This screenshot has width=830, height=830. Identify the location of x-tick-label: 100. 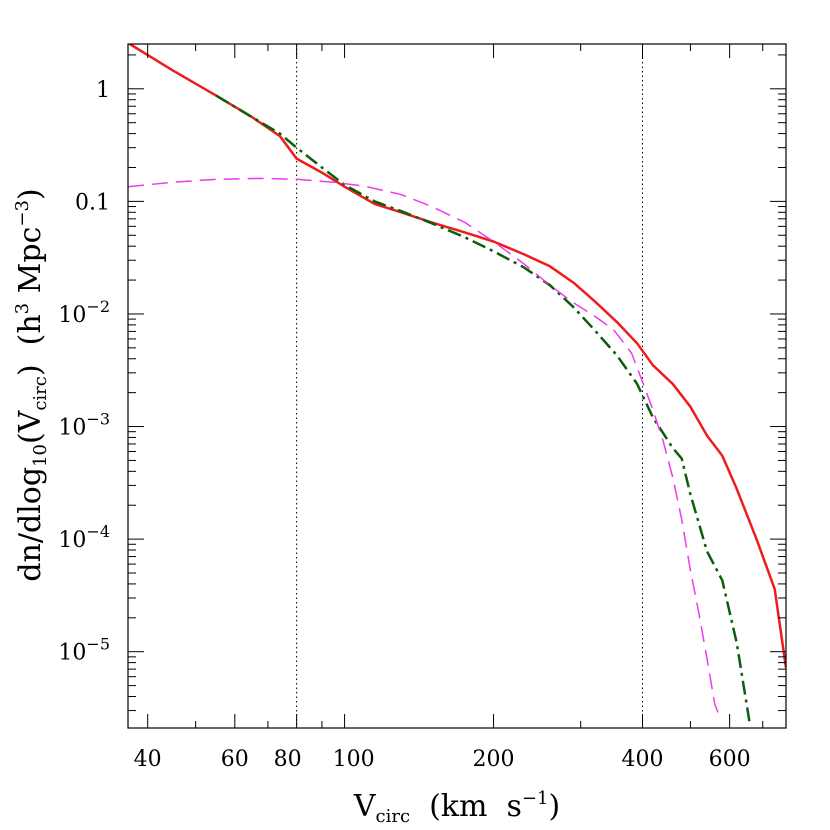
(354, 759).